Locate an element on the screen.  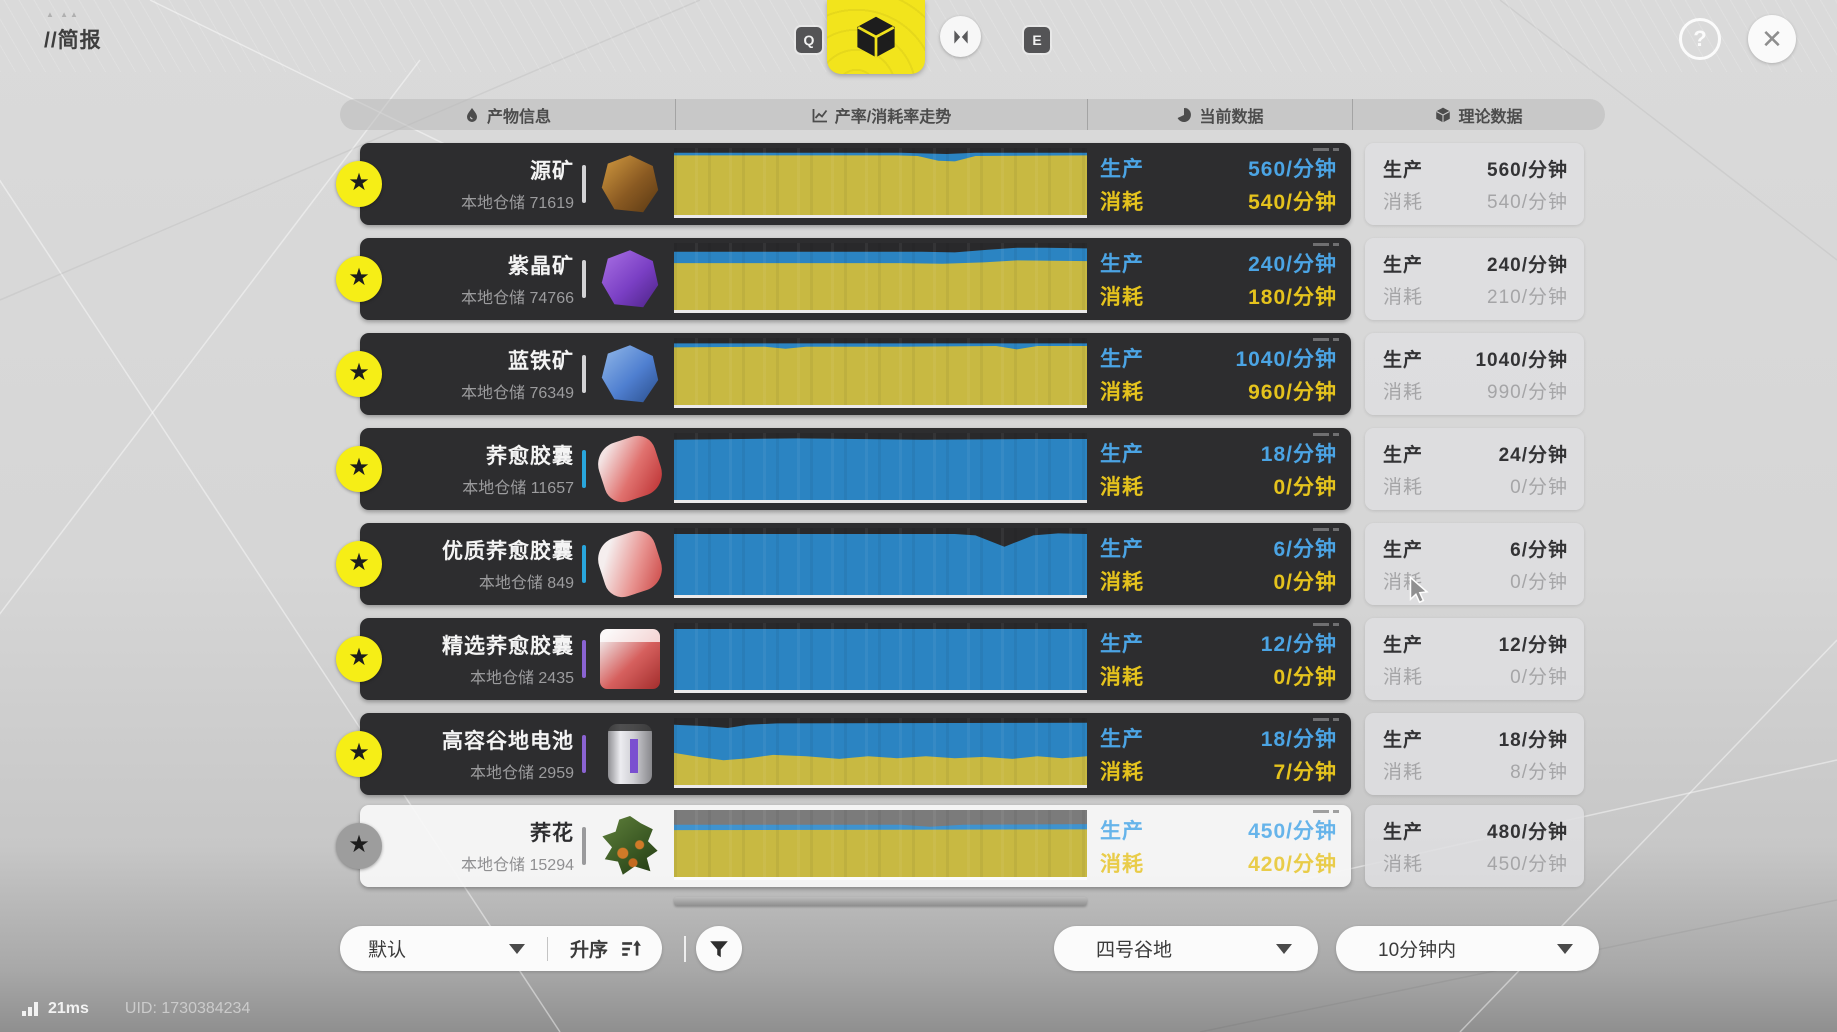
capsule-red-icon is located at coordinates (630, 469).